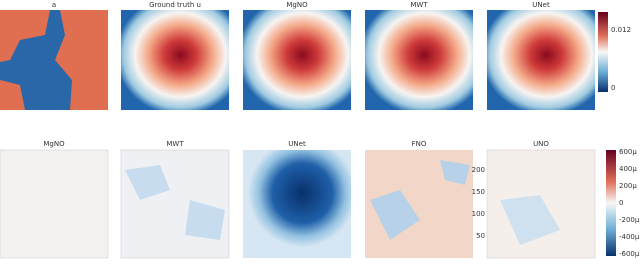 The height and width of the screenshot is (265, 640). What do you see at coordinates (478, 170) in the screenshot?
I see `axis-tick: 200` at bounding box center [478, 170].